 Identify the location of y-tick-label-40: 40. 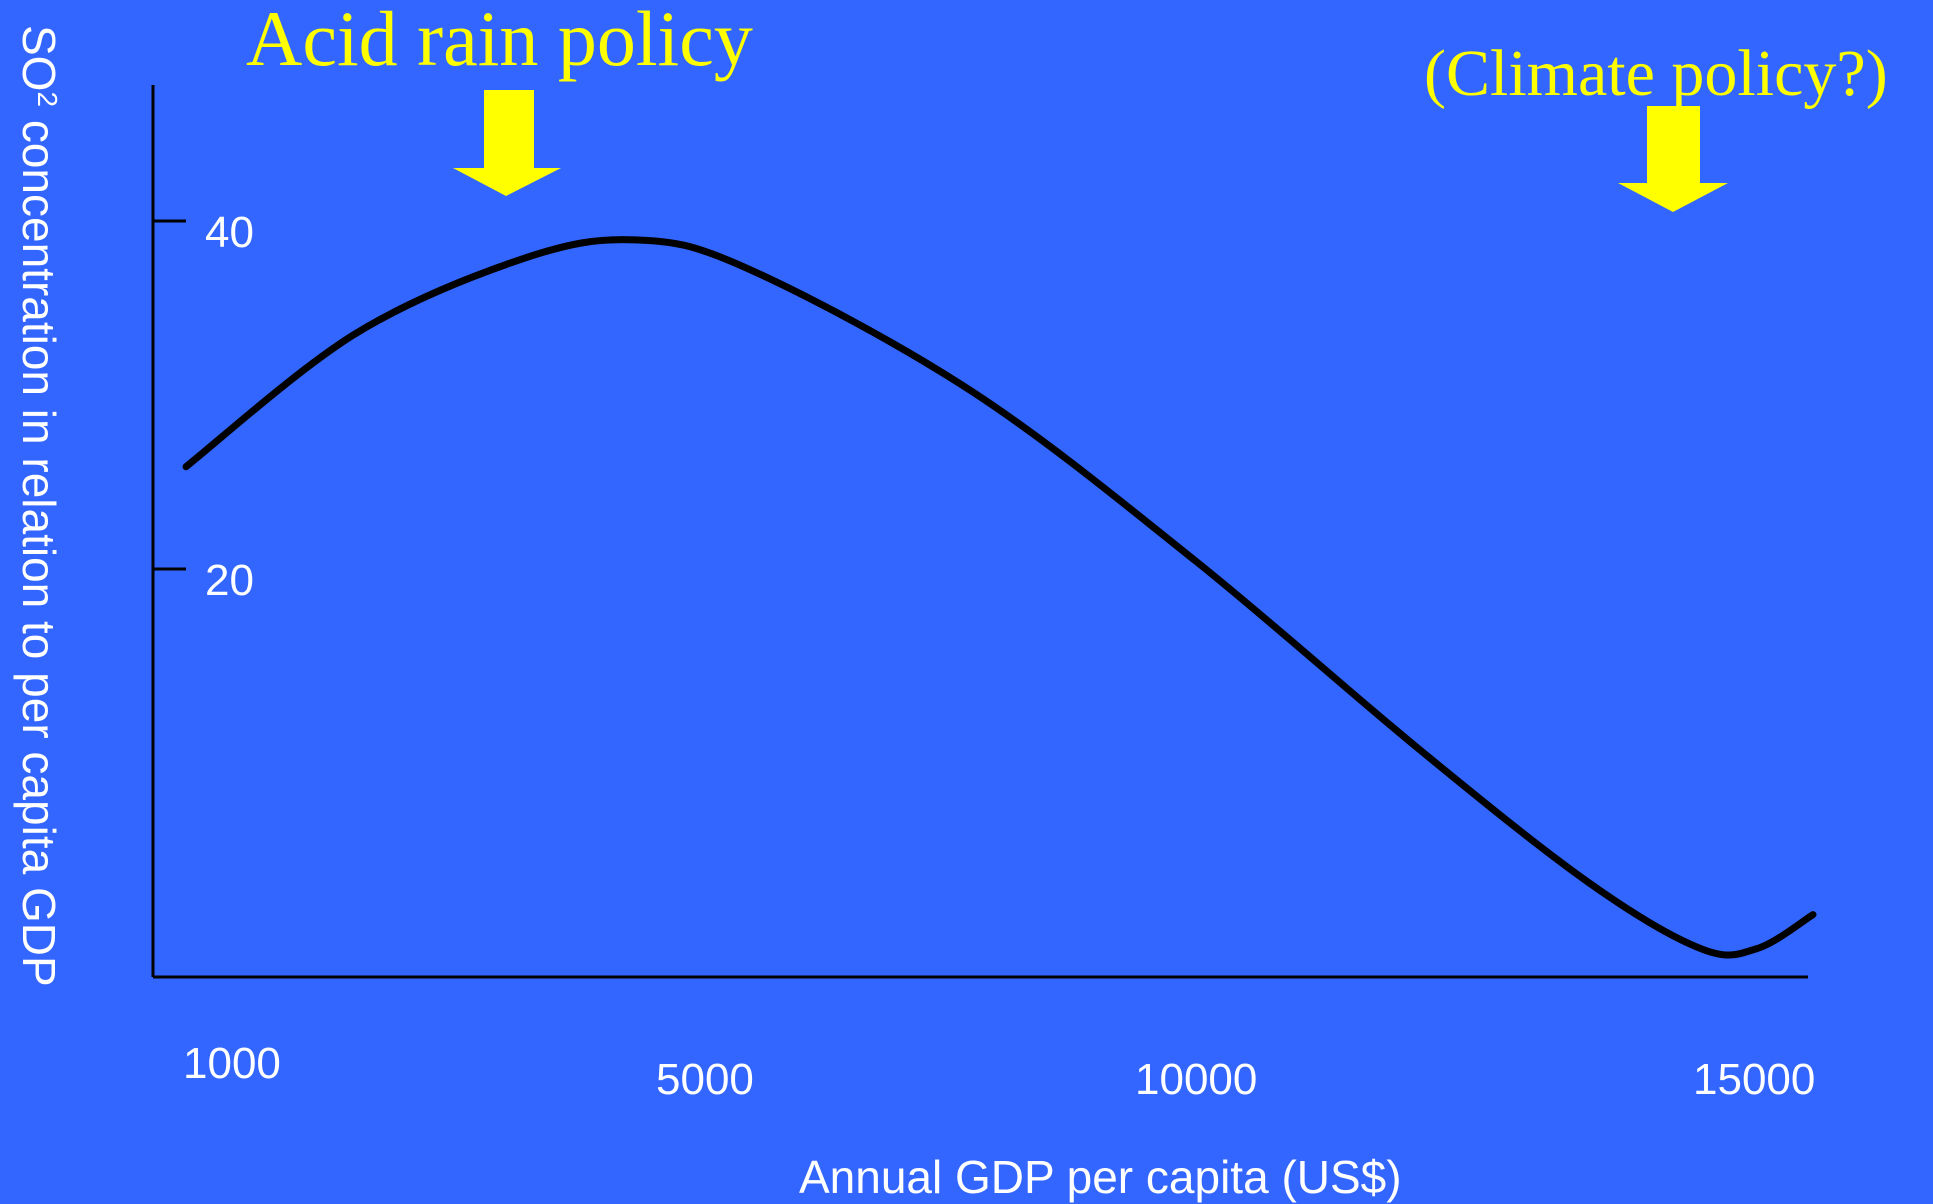
(229, 232).